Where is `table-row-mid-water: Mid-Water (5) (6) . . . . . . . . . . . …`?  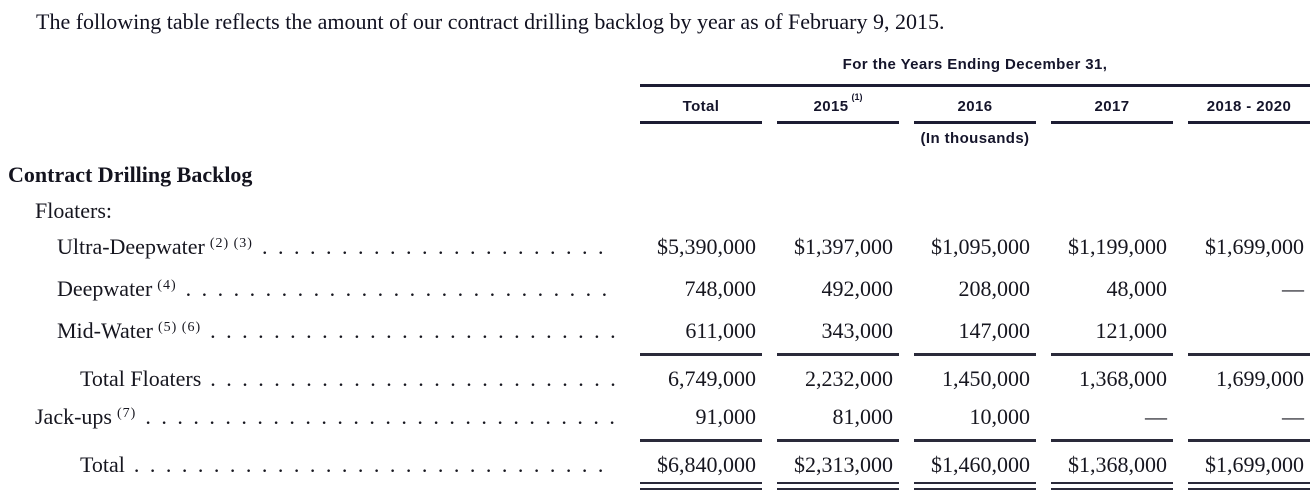
table-row-mid-water: Mid-Water (5) (6) . . . . . . . . . . . … is located at coordinates (659, 332).